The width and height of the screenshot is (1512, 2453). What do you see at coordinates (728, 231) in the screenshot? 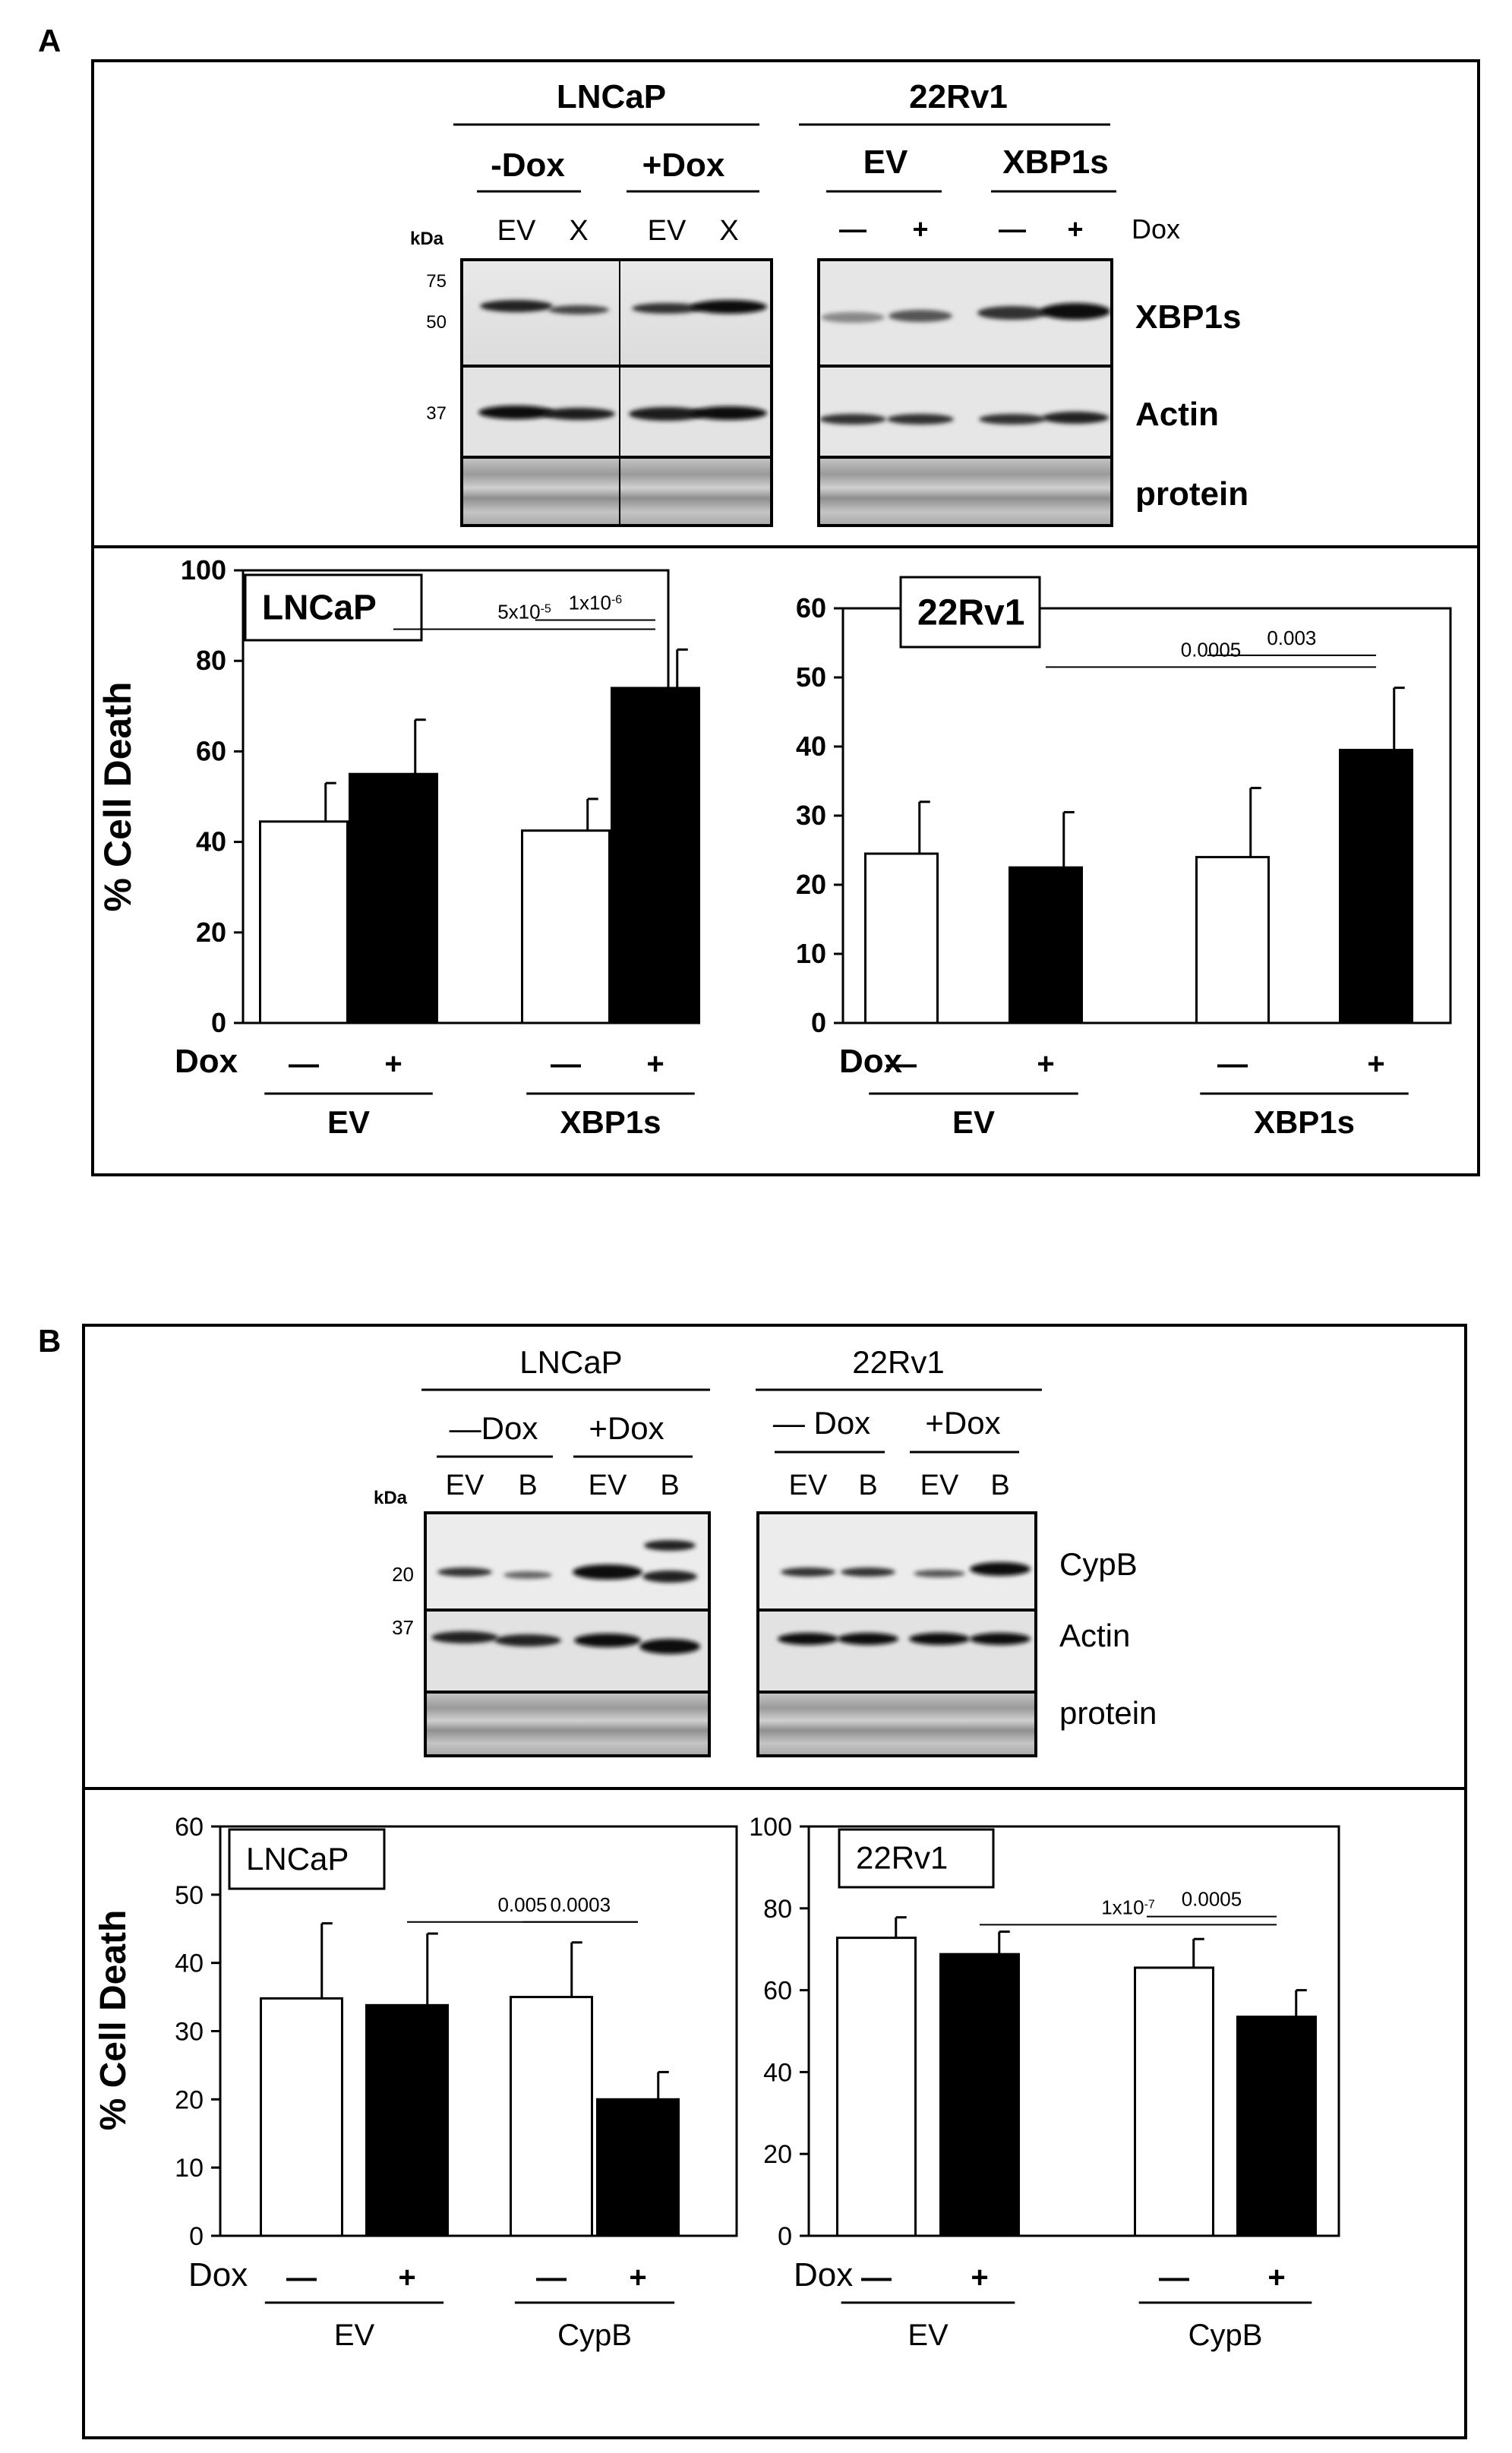
I see `blot-a-left-lane-4: X` at bounding box center [728, 231].